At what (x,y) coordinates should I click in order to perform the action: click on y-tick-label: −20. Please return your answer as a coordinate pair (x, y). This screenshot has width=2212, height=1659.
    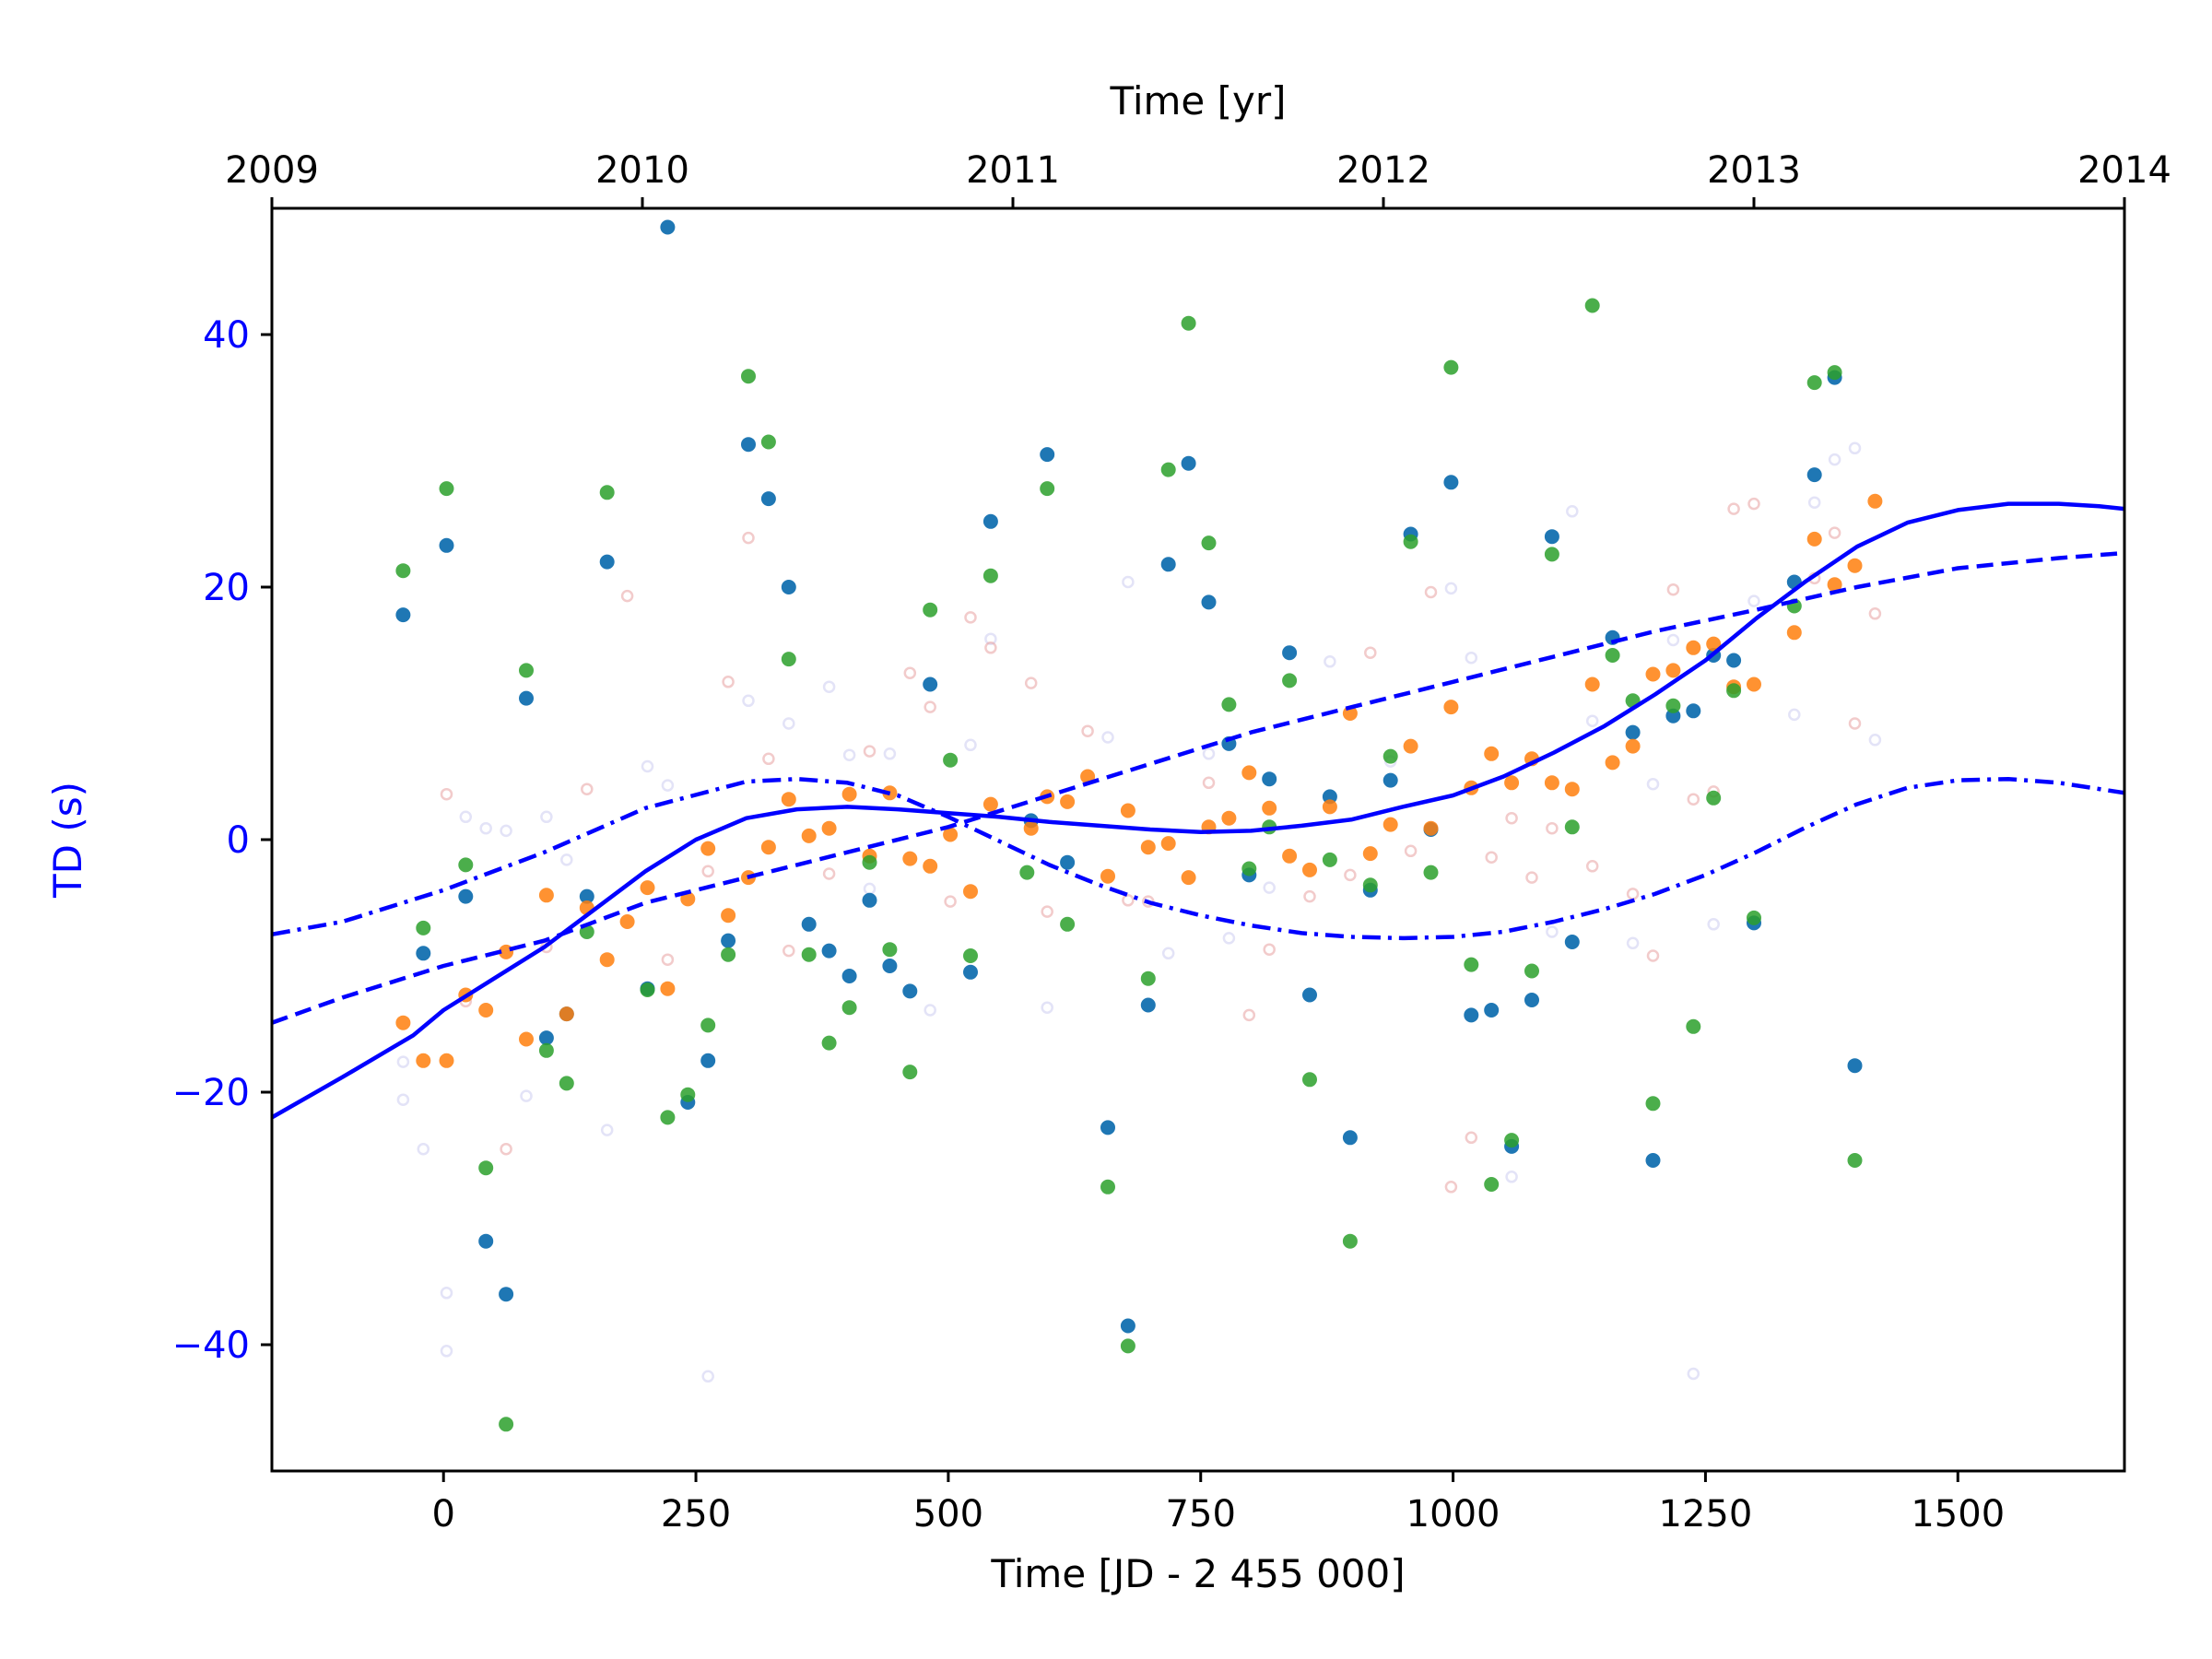
    Looking at the image, I should click on (211, 1093).